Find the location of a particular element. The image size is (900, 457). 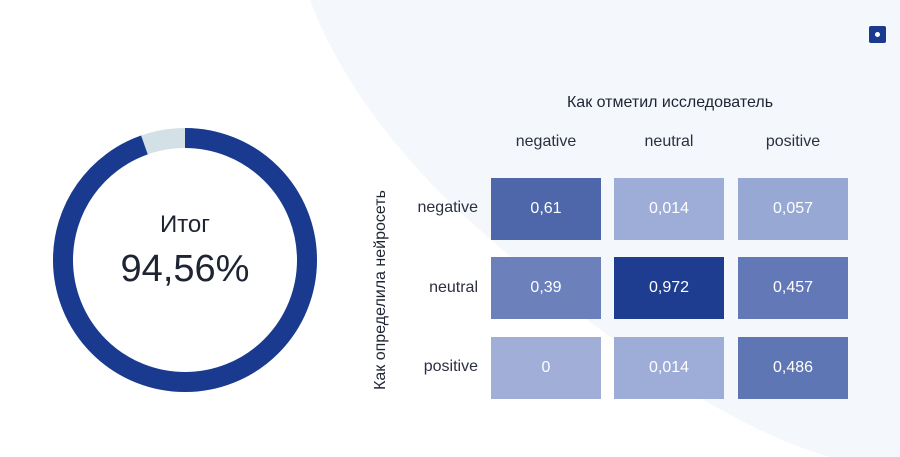

row-label-neutral: neutral is located at coordinates (453, 287).